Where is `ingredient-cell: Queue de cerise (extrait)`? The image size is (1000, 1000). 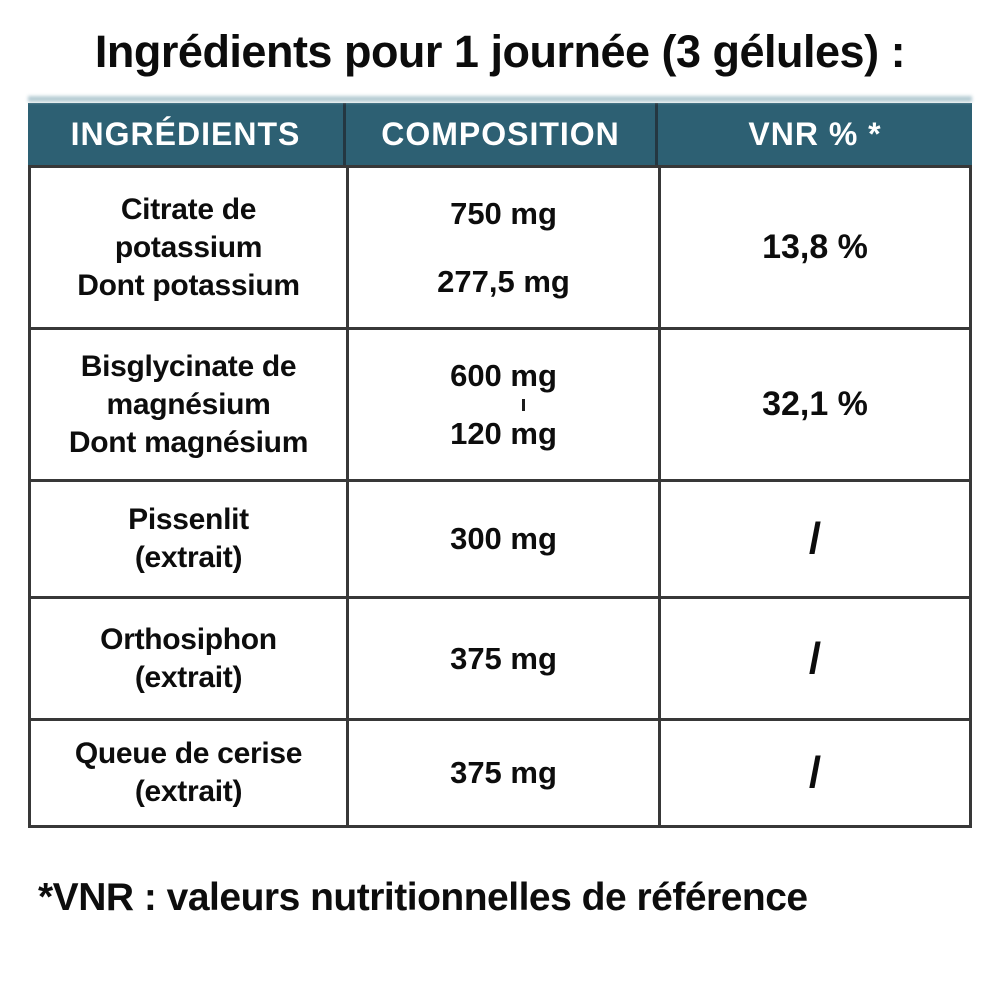
ingredient-cell: Queue de cerise (extrait) is located at coordinates (188, 773).